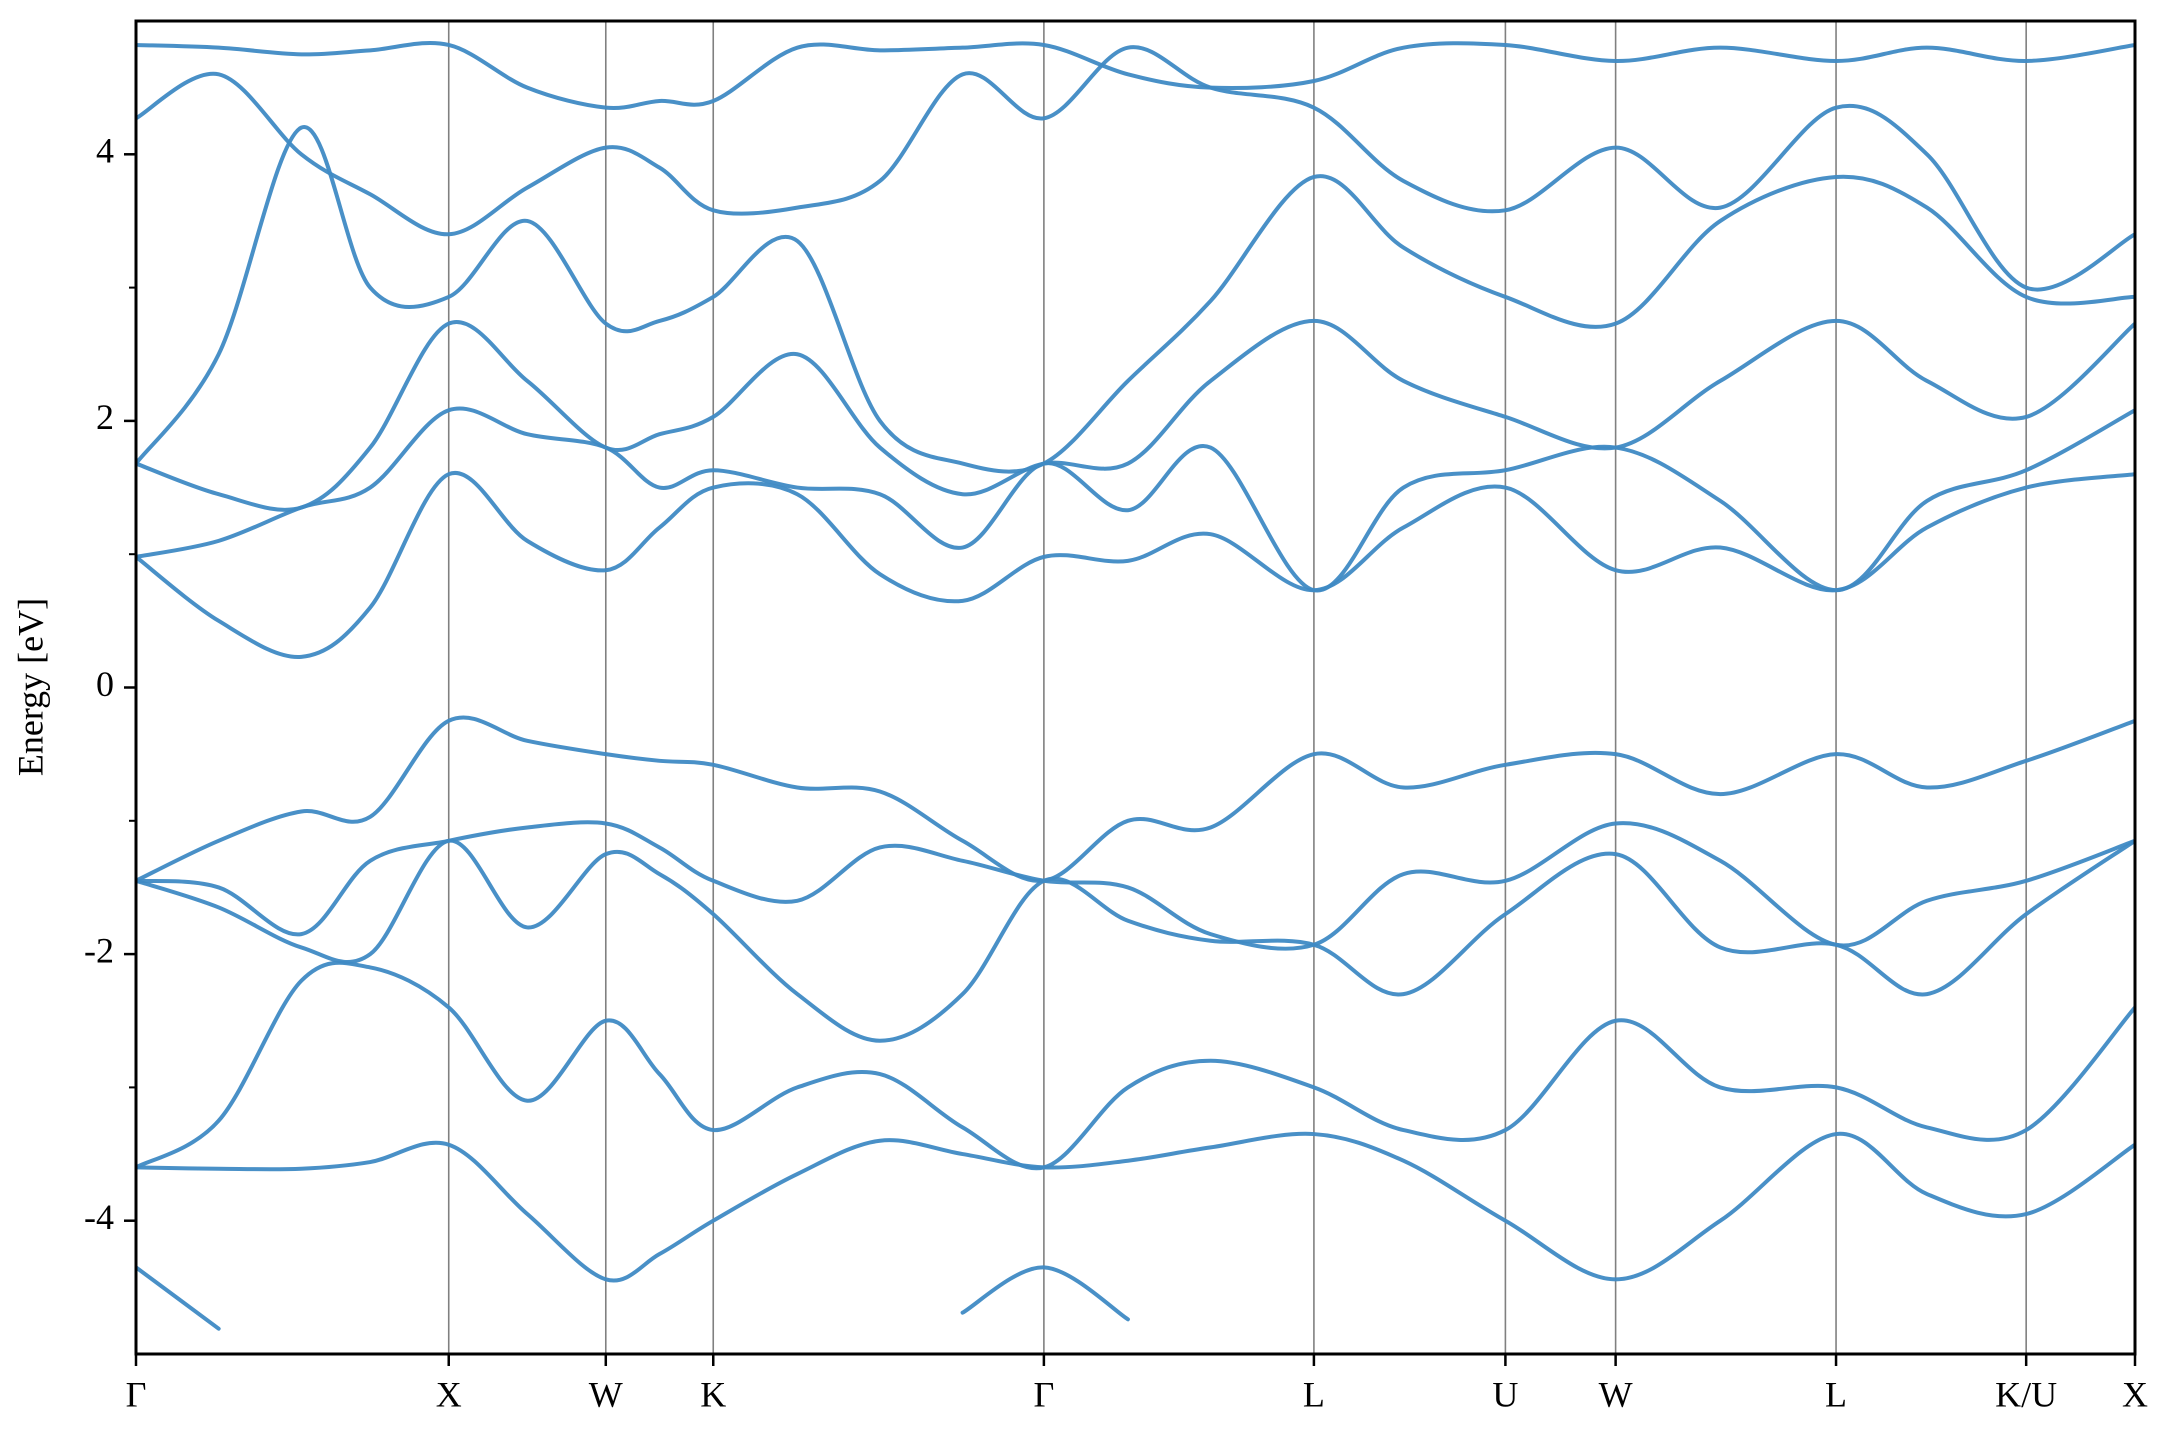 This screenshot has width=2160, height=1440. Describe the element at coordinates (713, 1394) in the screenshot. I see `x-tick-label: K` at that location.